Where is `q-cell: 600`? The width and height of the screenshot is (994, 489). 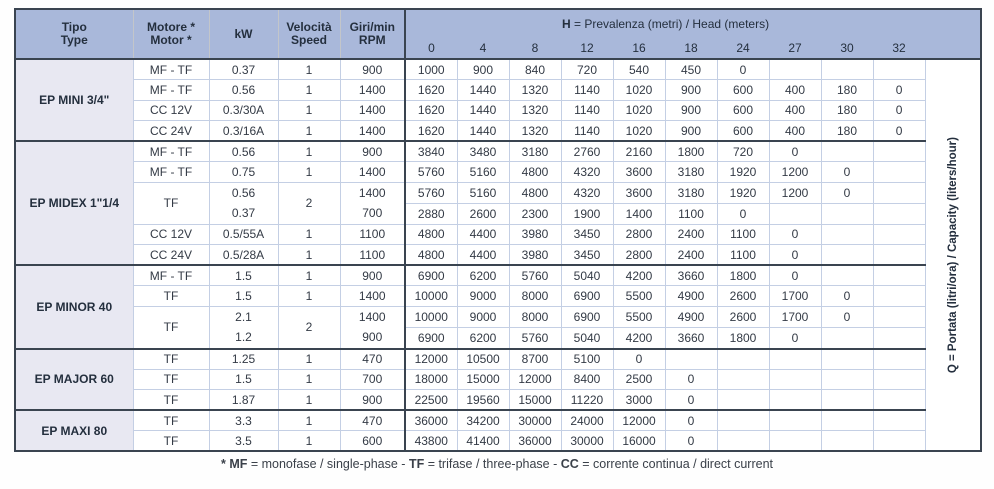
q-cell: 600 is located at coordinates (743, 90).